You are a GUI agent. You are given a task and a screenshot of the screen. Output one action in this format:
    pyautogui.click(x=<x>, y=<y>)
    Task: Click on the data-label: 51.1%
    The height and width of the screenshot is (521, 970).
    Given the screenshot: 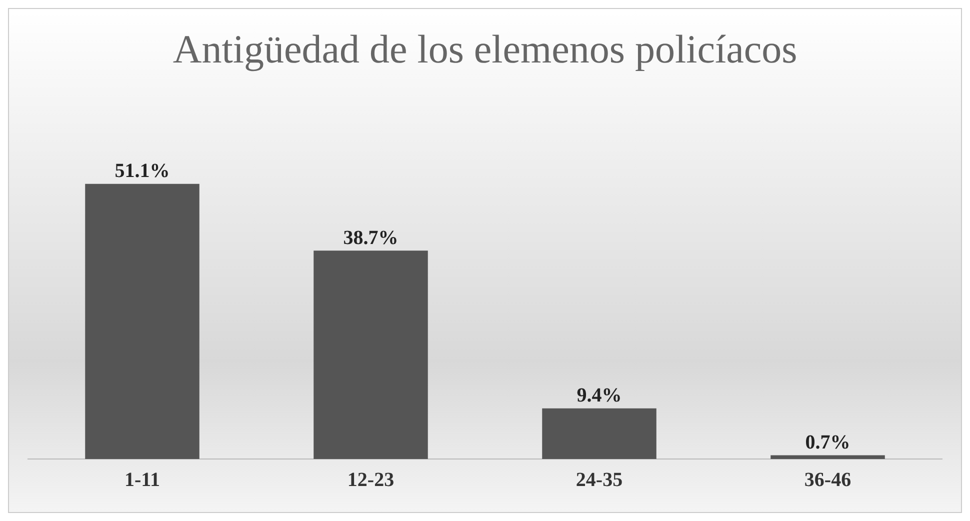 What is the action you would take?
    pyautogui.click(x=142, y=171)
    